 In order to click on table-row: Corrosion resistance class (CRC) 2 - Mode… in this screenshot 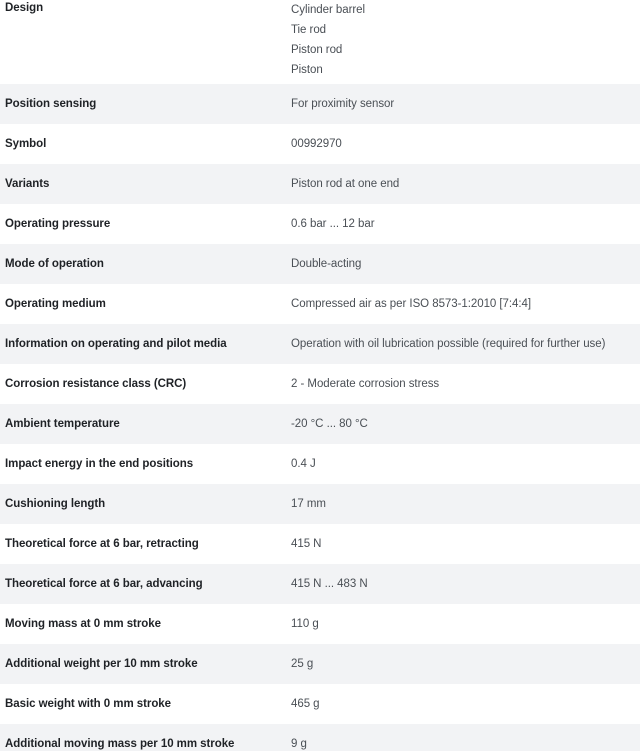, I will do `click(320, 384)`.